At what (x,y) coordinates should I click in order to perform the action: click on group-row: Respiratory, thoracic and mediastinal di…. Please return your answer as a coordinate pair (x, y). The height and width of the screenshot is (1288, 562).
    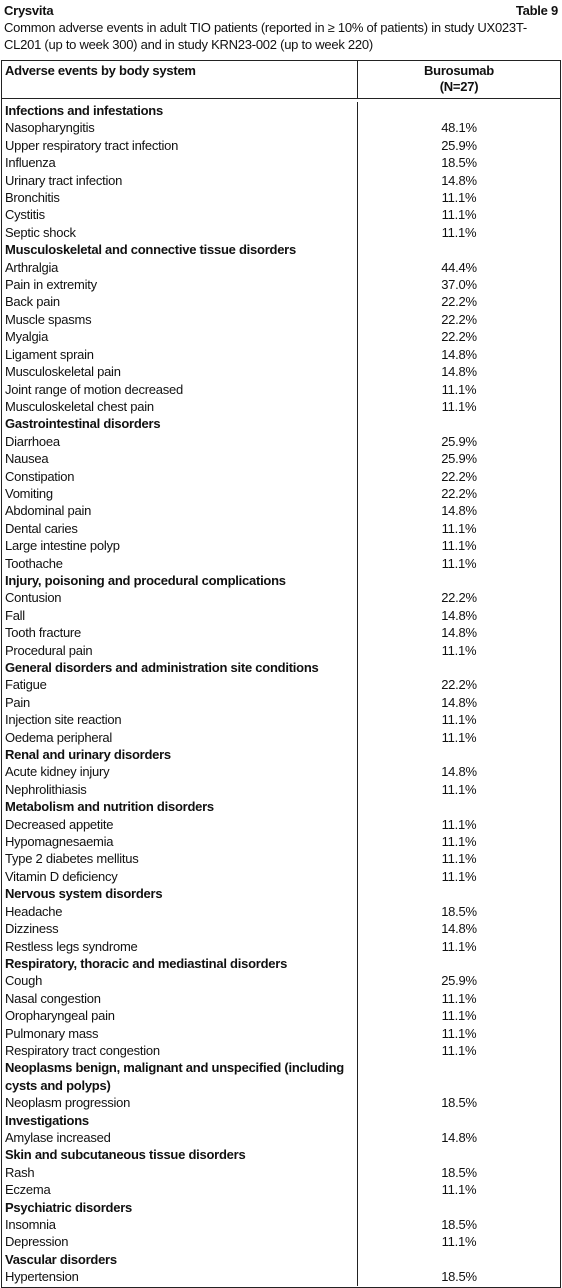
    Looking at the image, I should click on (281, 963).